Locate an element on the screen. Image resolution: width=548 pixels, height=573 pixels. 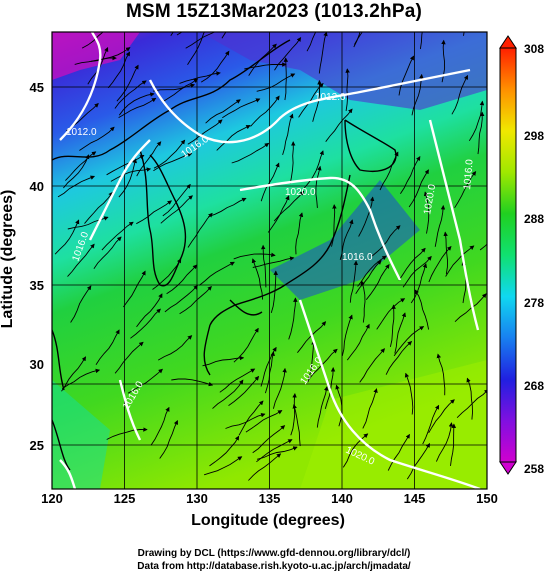
y-tick-label: 35 is located at coordinates (37, 285).